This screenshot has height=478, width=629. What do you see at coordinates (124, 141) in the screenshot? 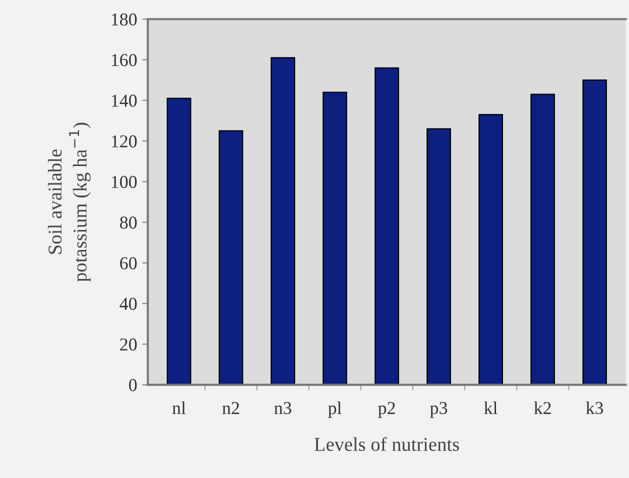
I see `y-tick-label: 120` at bounding box center [124, 141].